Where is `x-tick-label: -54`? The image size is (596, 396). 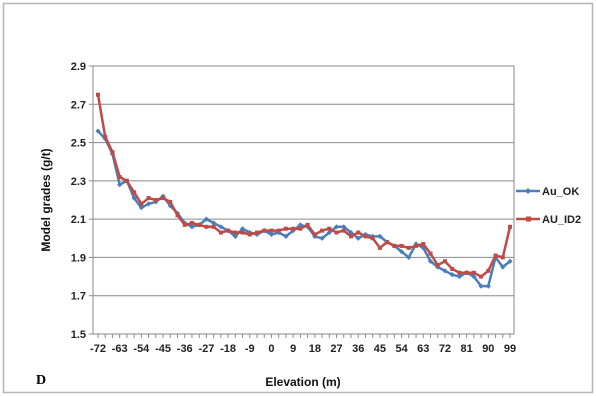
x-tick-label: -54 is located at coordinates (141, 349).